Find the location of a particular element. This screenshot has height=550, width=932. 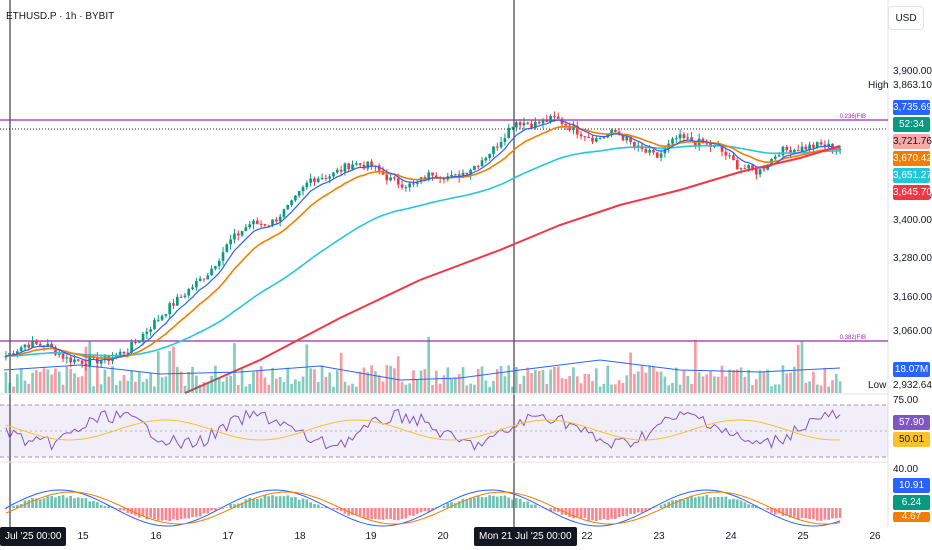

high-label: High is located at coordinates (878, 85).